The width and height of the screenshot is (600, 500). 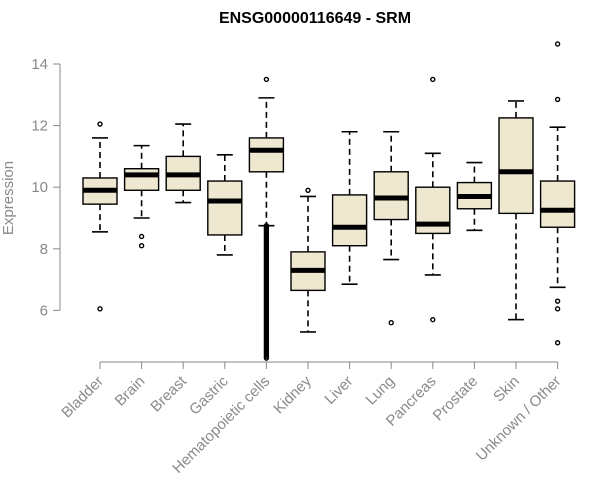 What do you see at coordinates (338, 390) in the screenshot?
I see `x-tick-label: Liver` at bounding box center [338, 390].